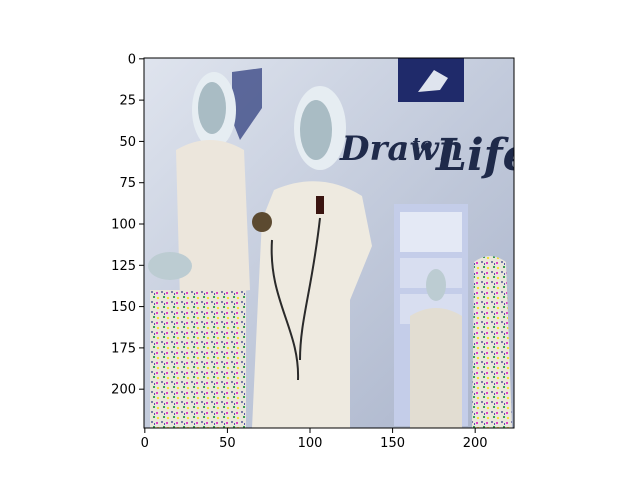 The height and width of the screenshot is (480, 640). Describe the element at coordinates (132, 59) in the screenshot. I see `y-tick-label: 0` at that location.